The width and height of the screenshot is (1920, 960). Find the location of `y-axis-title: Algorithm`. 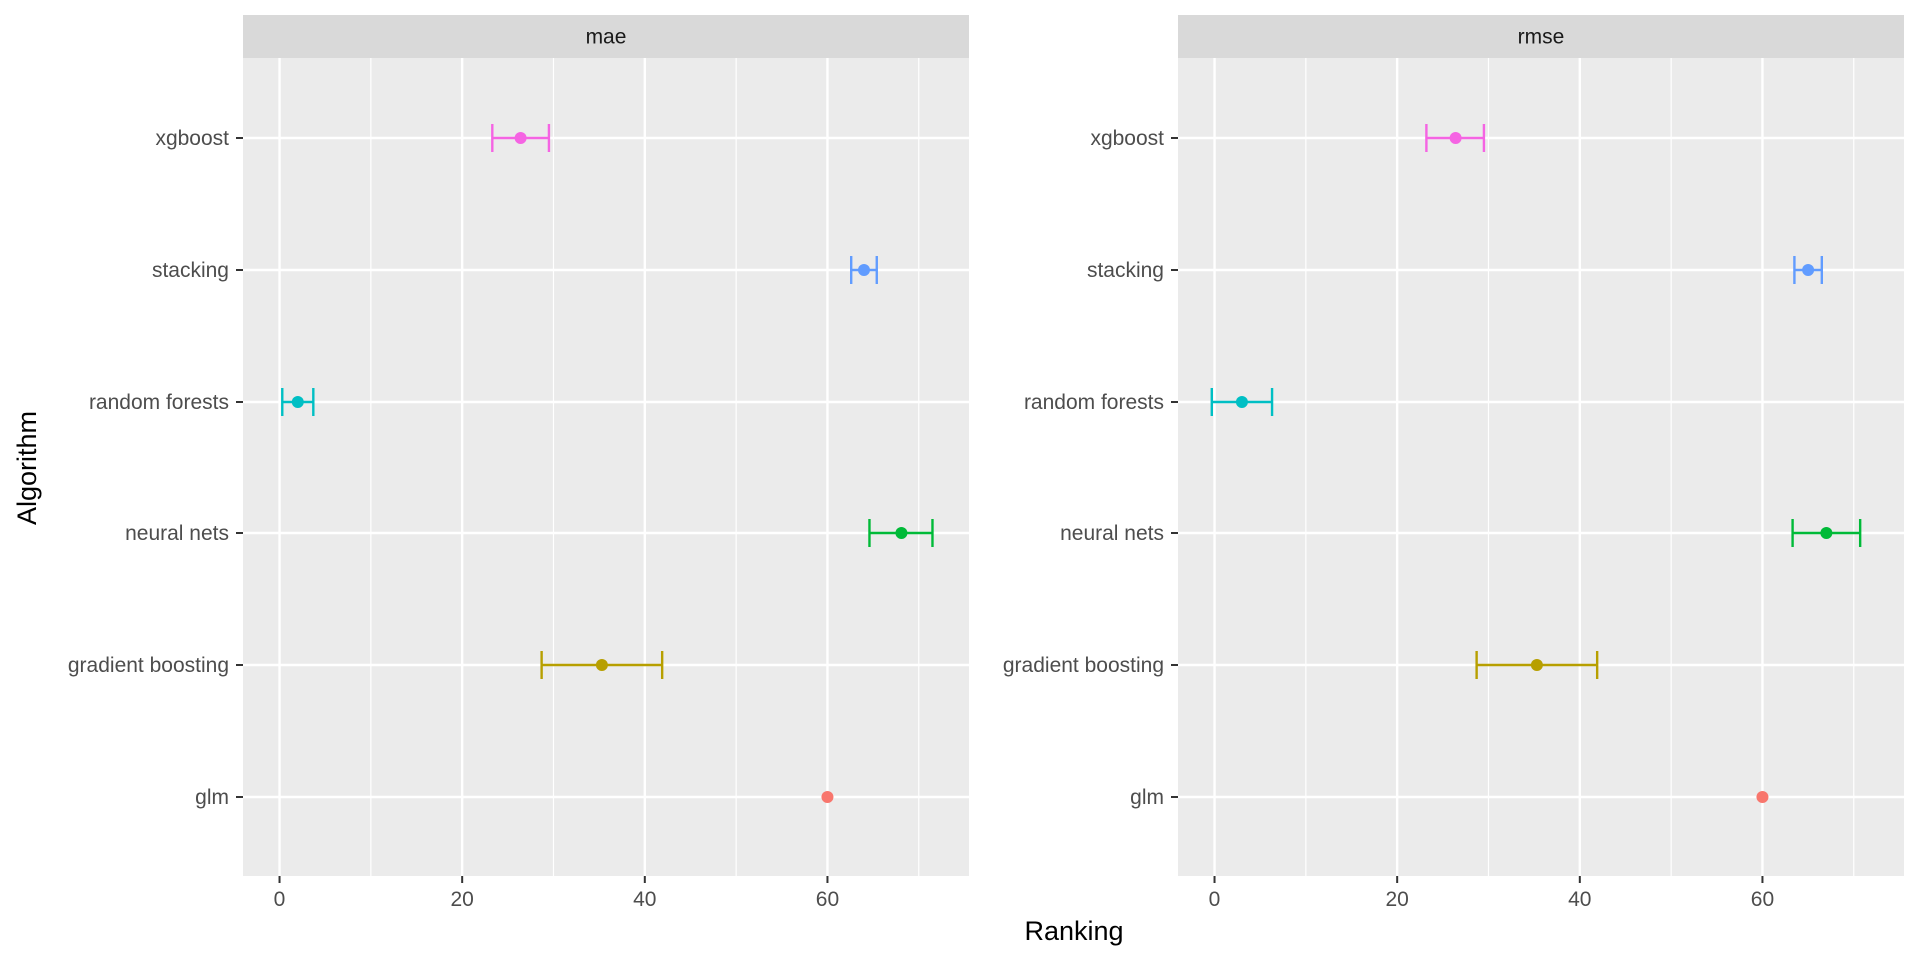

y-axis-title: Algorithm is located at coordinates (27, 468).